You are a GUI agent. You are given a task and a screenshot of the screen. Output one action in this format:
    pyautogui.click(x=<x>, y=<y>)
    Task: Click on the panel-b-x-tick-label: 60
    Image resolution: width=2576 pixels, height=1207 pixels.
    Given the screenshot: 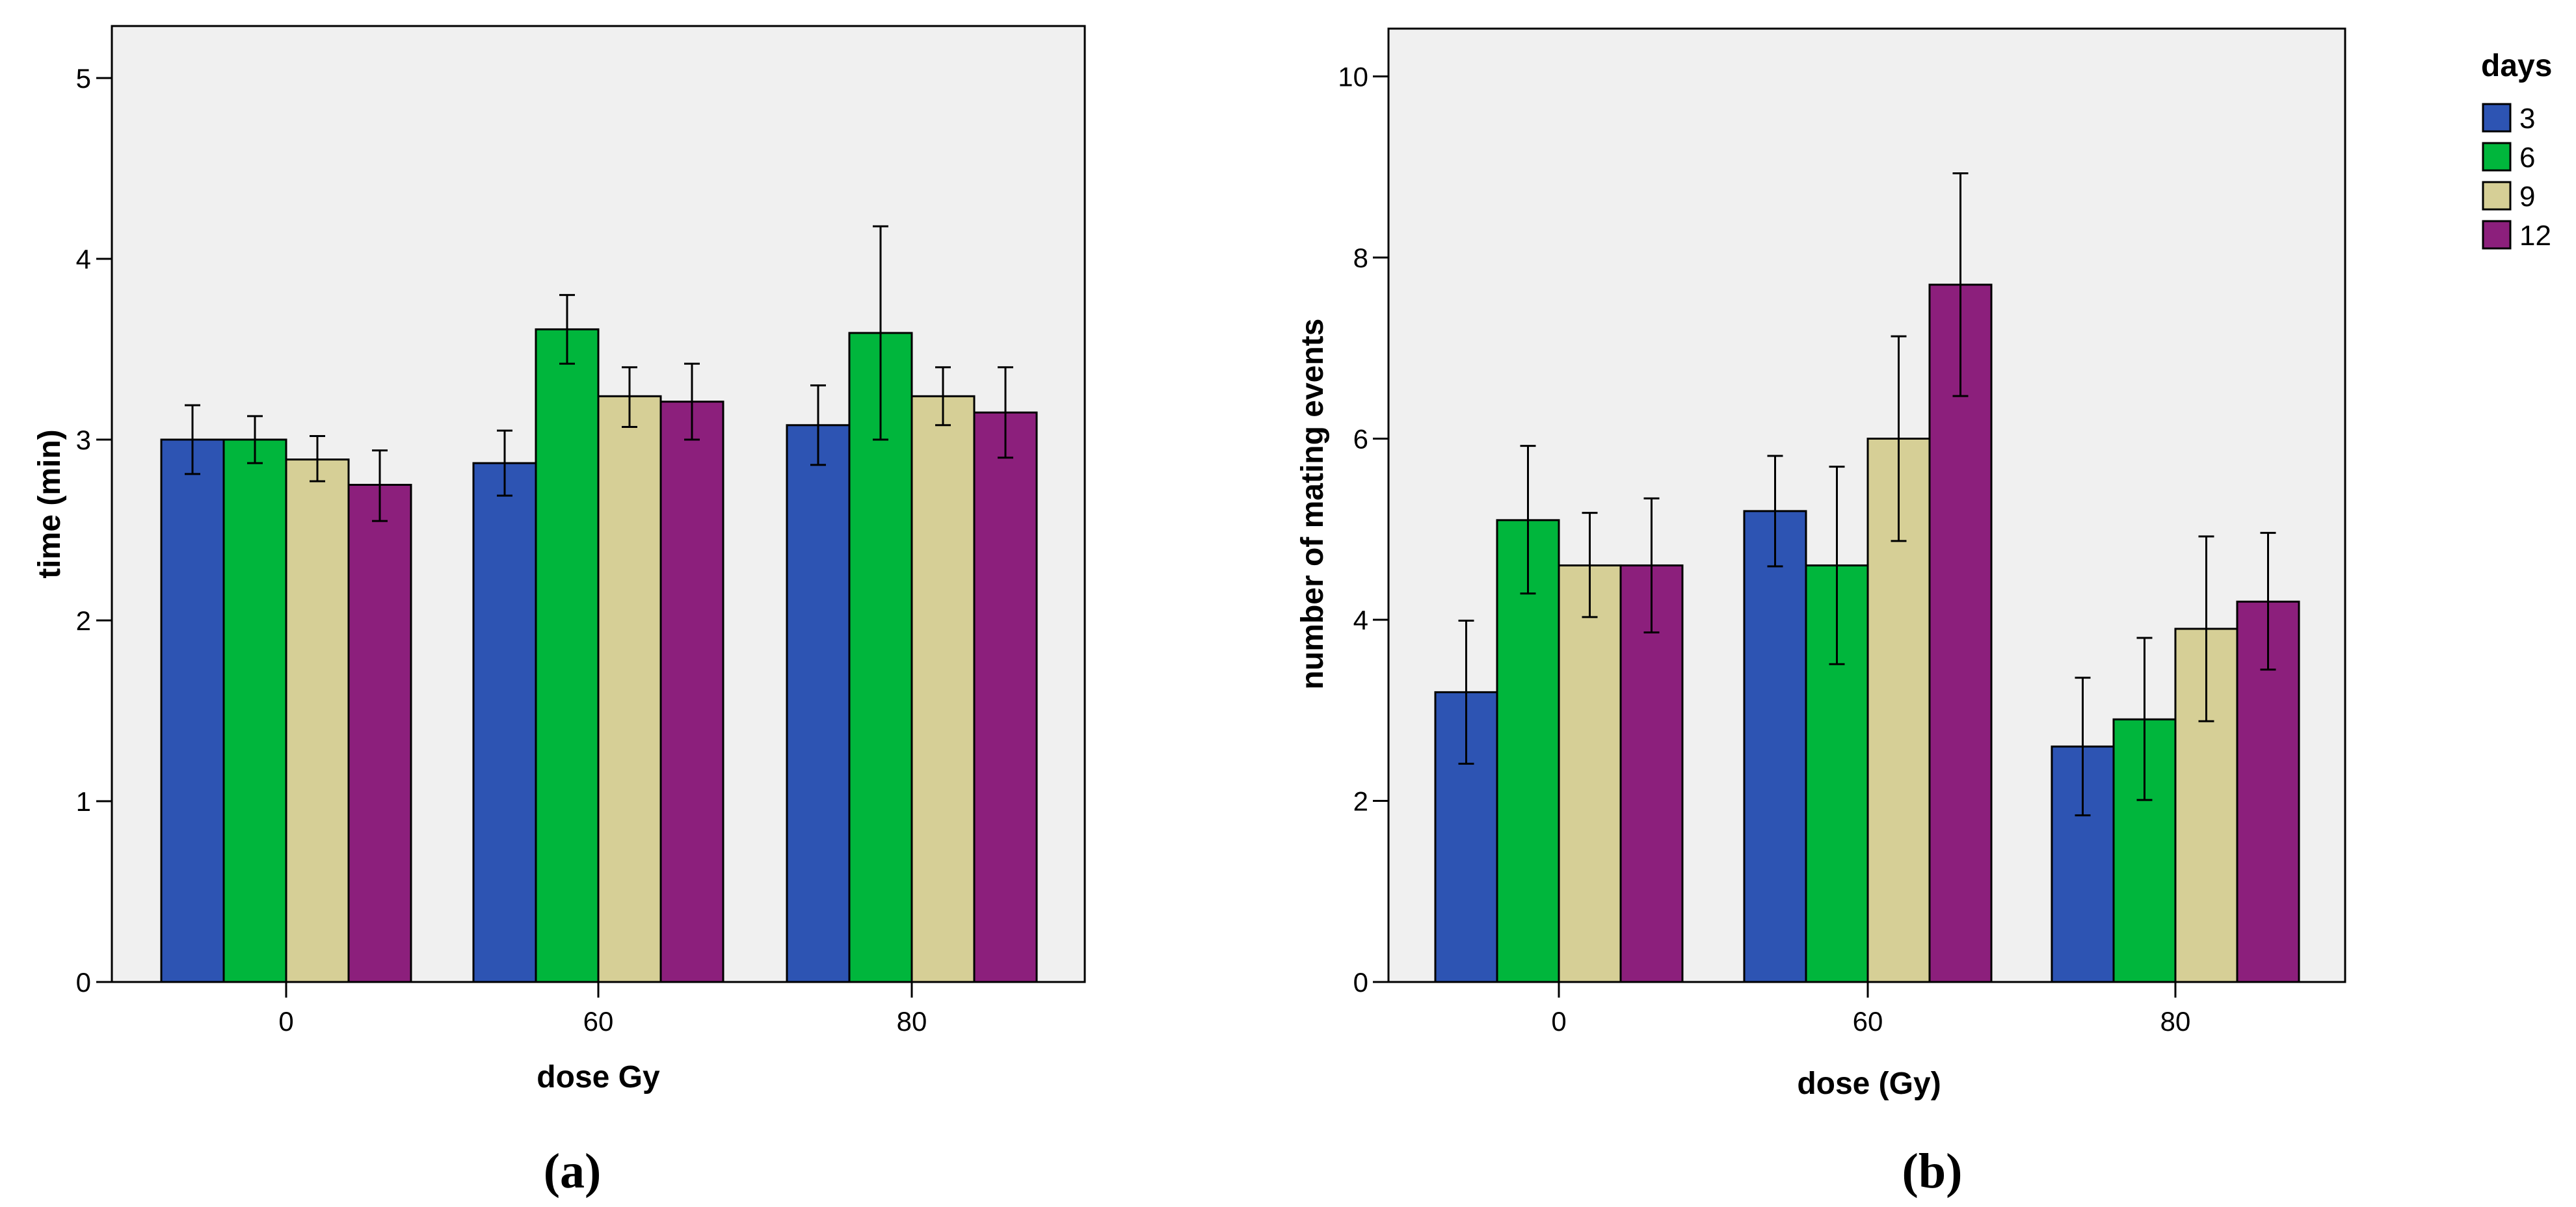 What is the action you would take?
    pyautogui.click(x=1868, y=1021)
    